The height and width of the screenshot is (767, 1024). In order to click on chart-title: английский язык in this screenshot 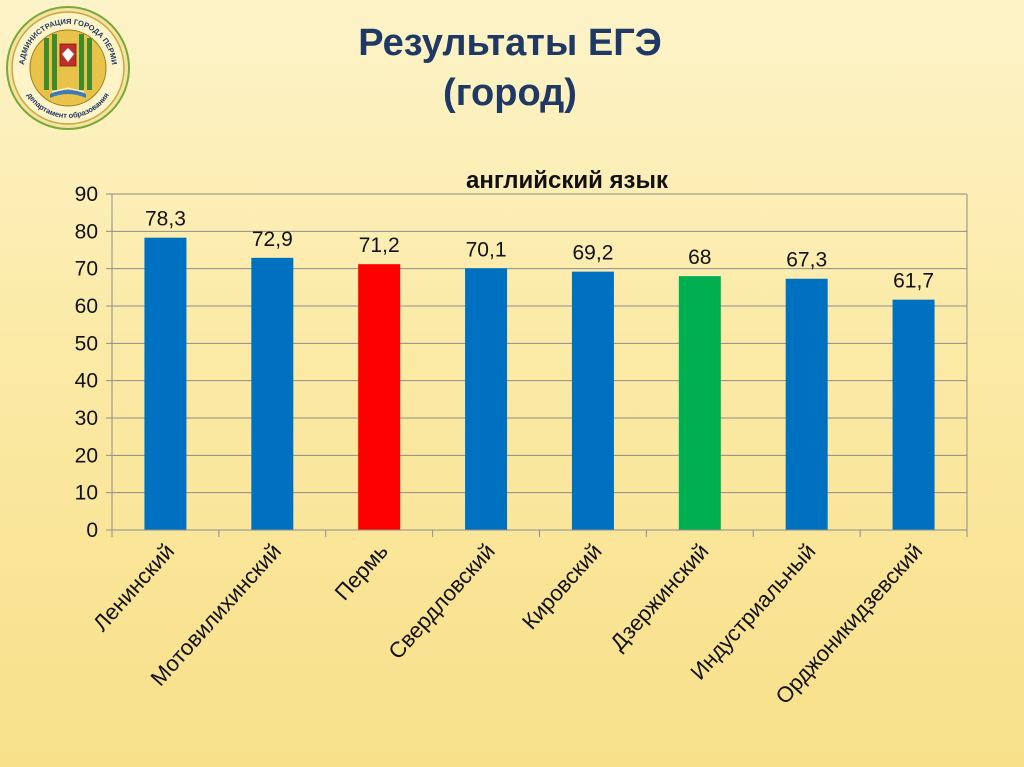, I will do `click(567, 180)`.